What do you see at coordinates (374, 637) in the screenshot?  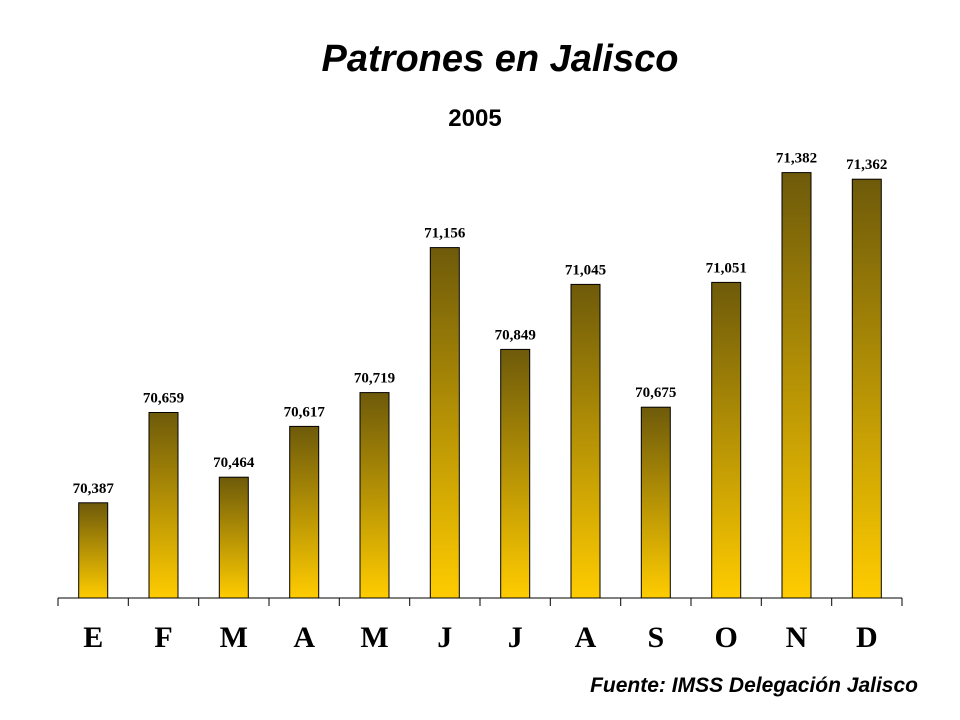 I see `category-label-5: M` at bounding box center [374, 637].